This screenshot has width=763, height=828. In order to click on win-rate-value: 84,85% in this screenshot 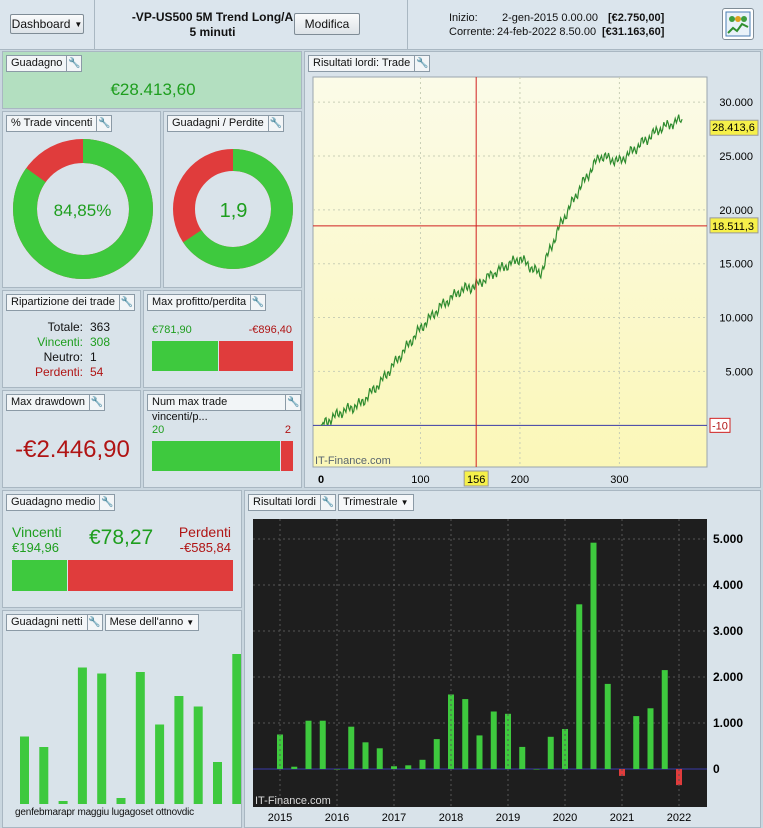, I will do `click(82, 210)`.